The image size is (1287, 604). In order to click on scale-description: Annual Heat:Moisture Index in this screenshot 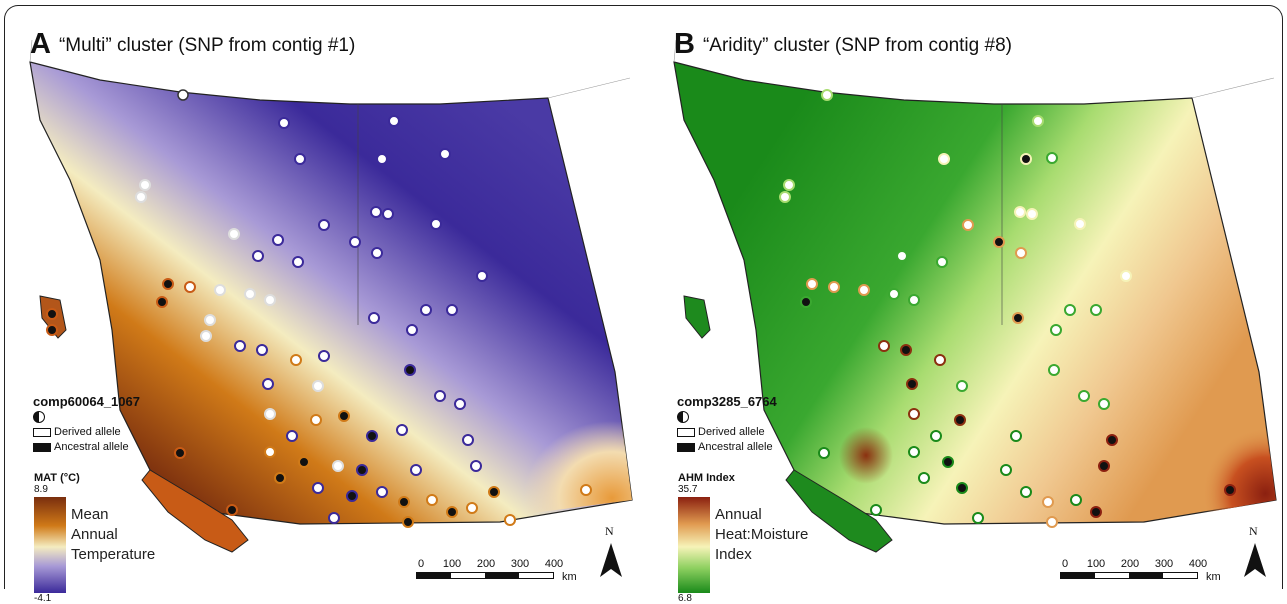, I will do `click(761, 535)`.